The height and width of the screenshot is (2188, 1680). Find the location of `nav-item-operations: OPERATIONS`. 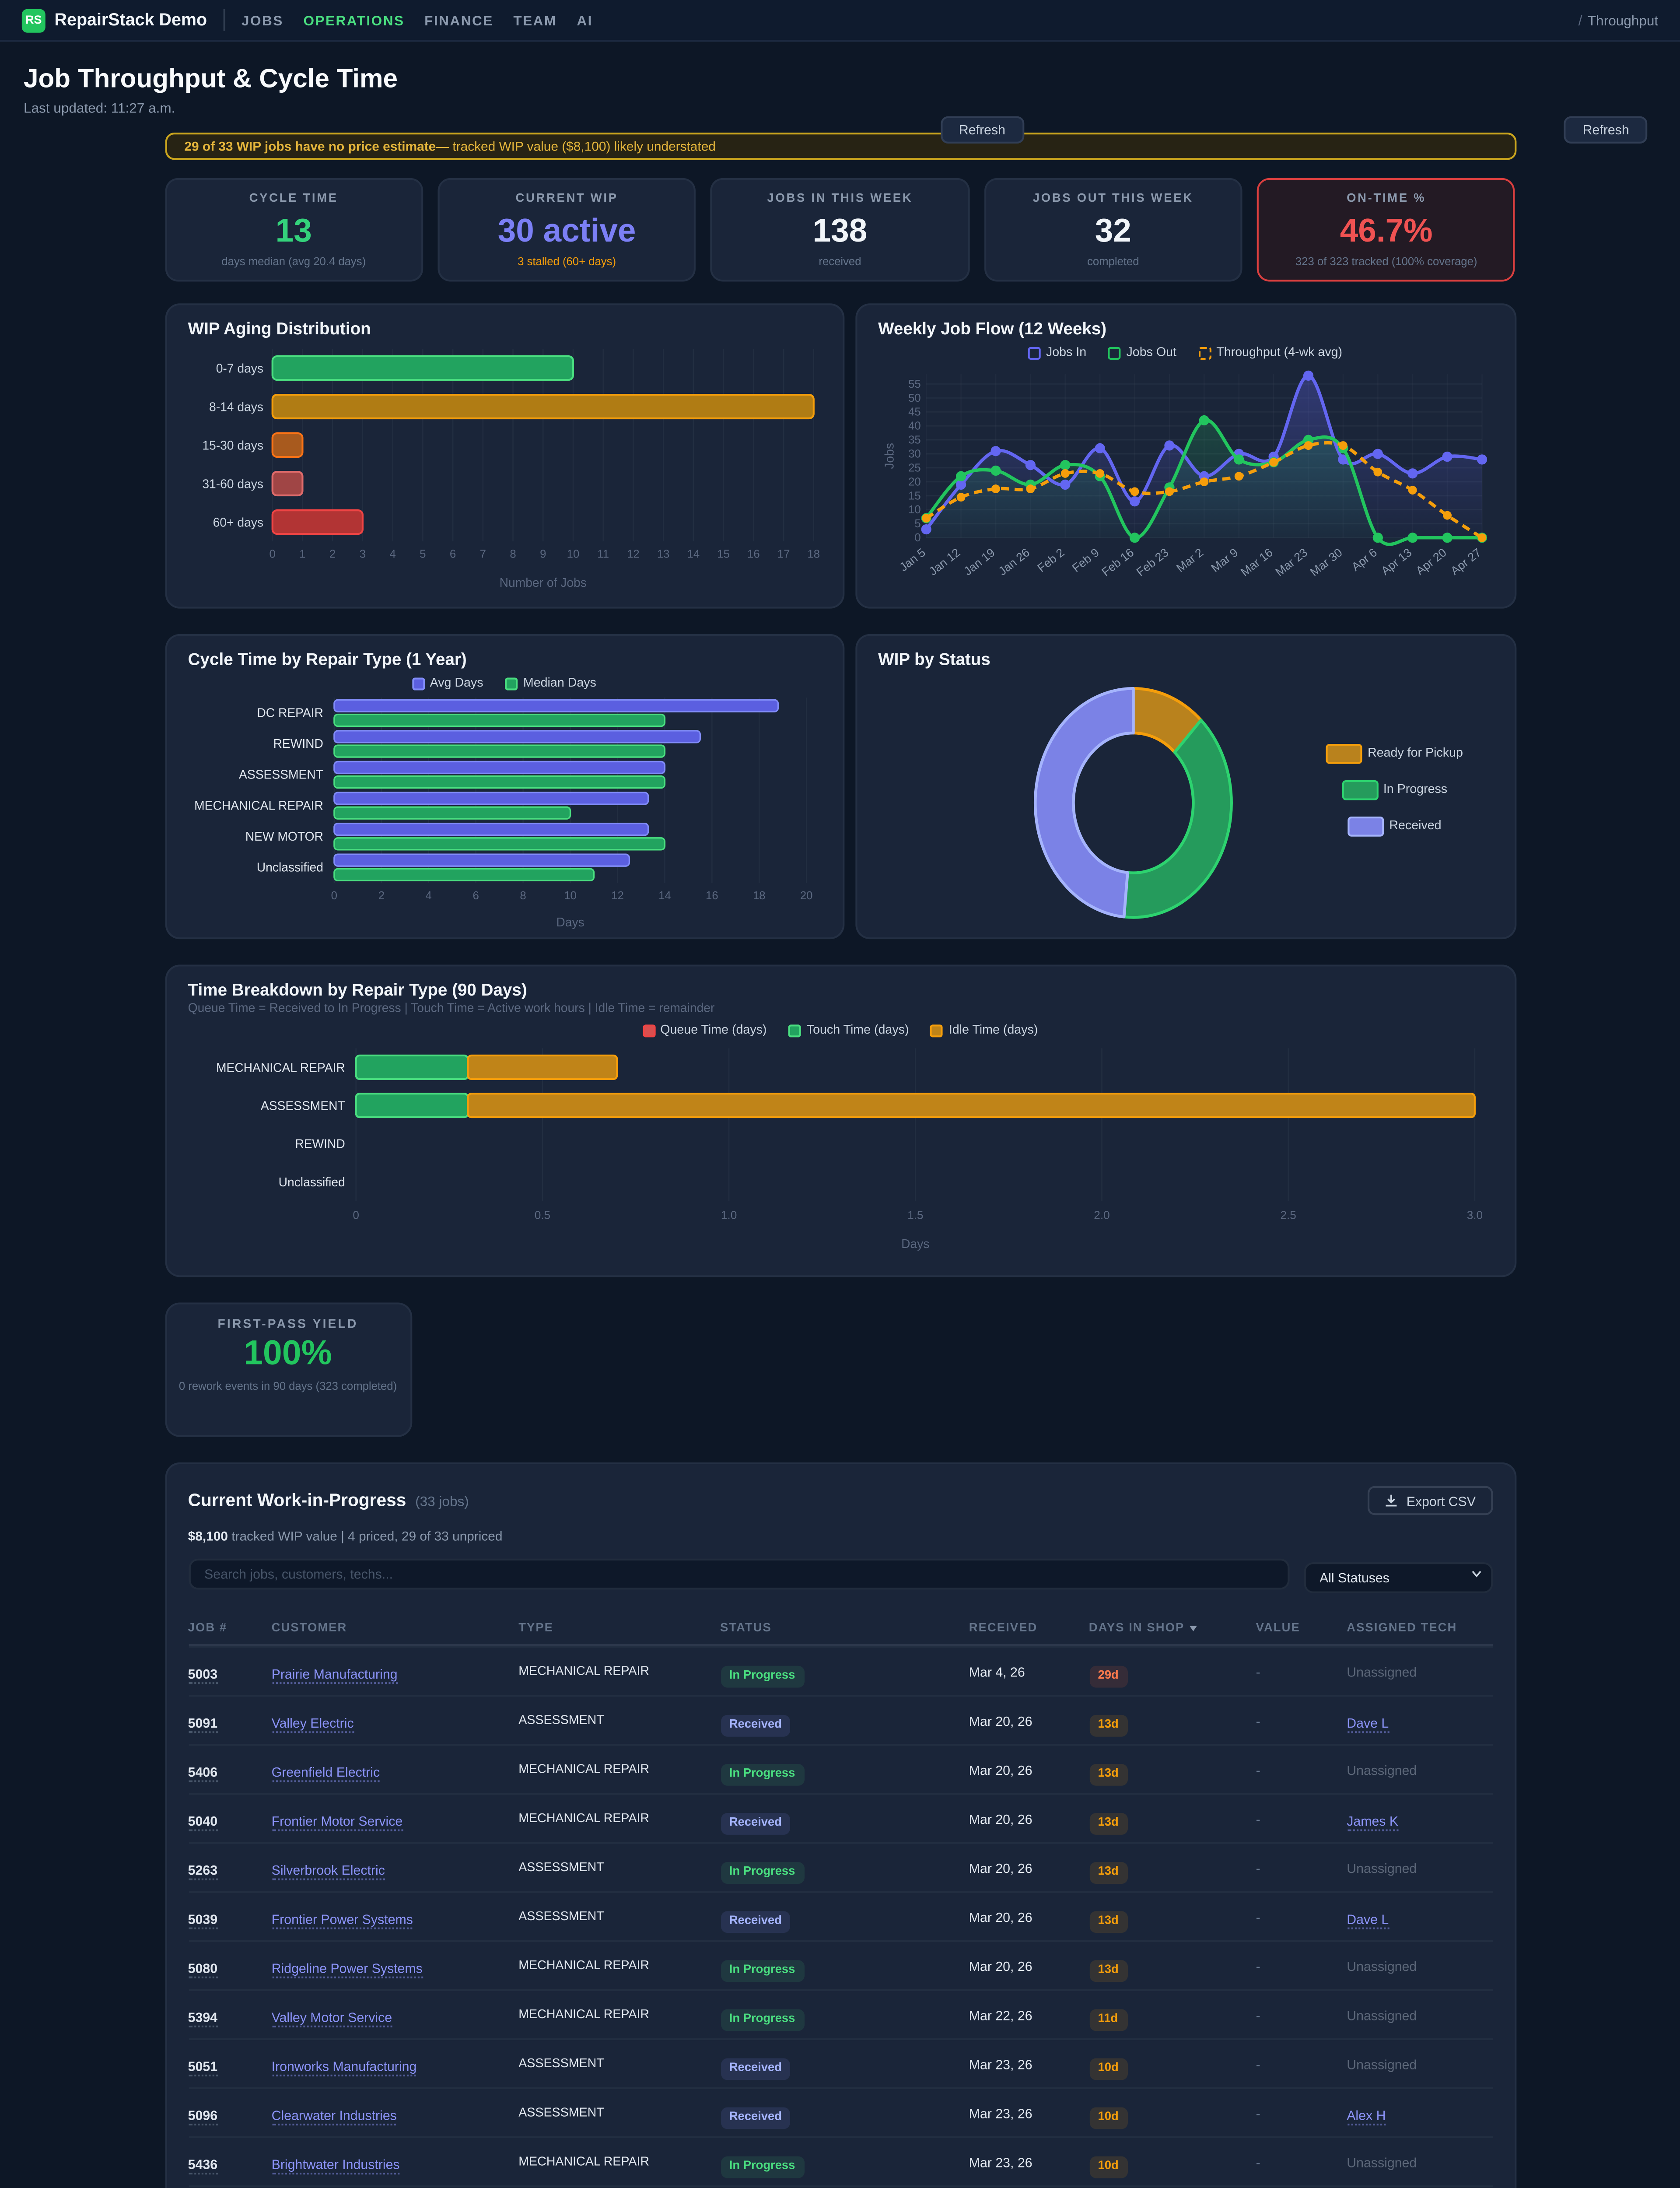

nav-item-operations: OPERATIONS is located at coordinates (354, 19).